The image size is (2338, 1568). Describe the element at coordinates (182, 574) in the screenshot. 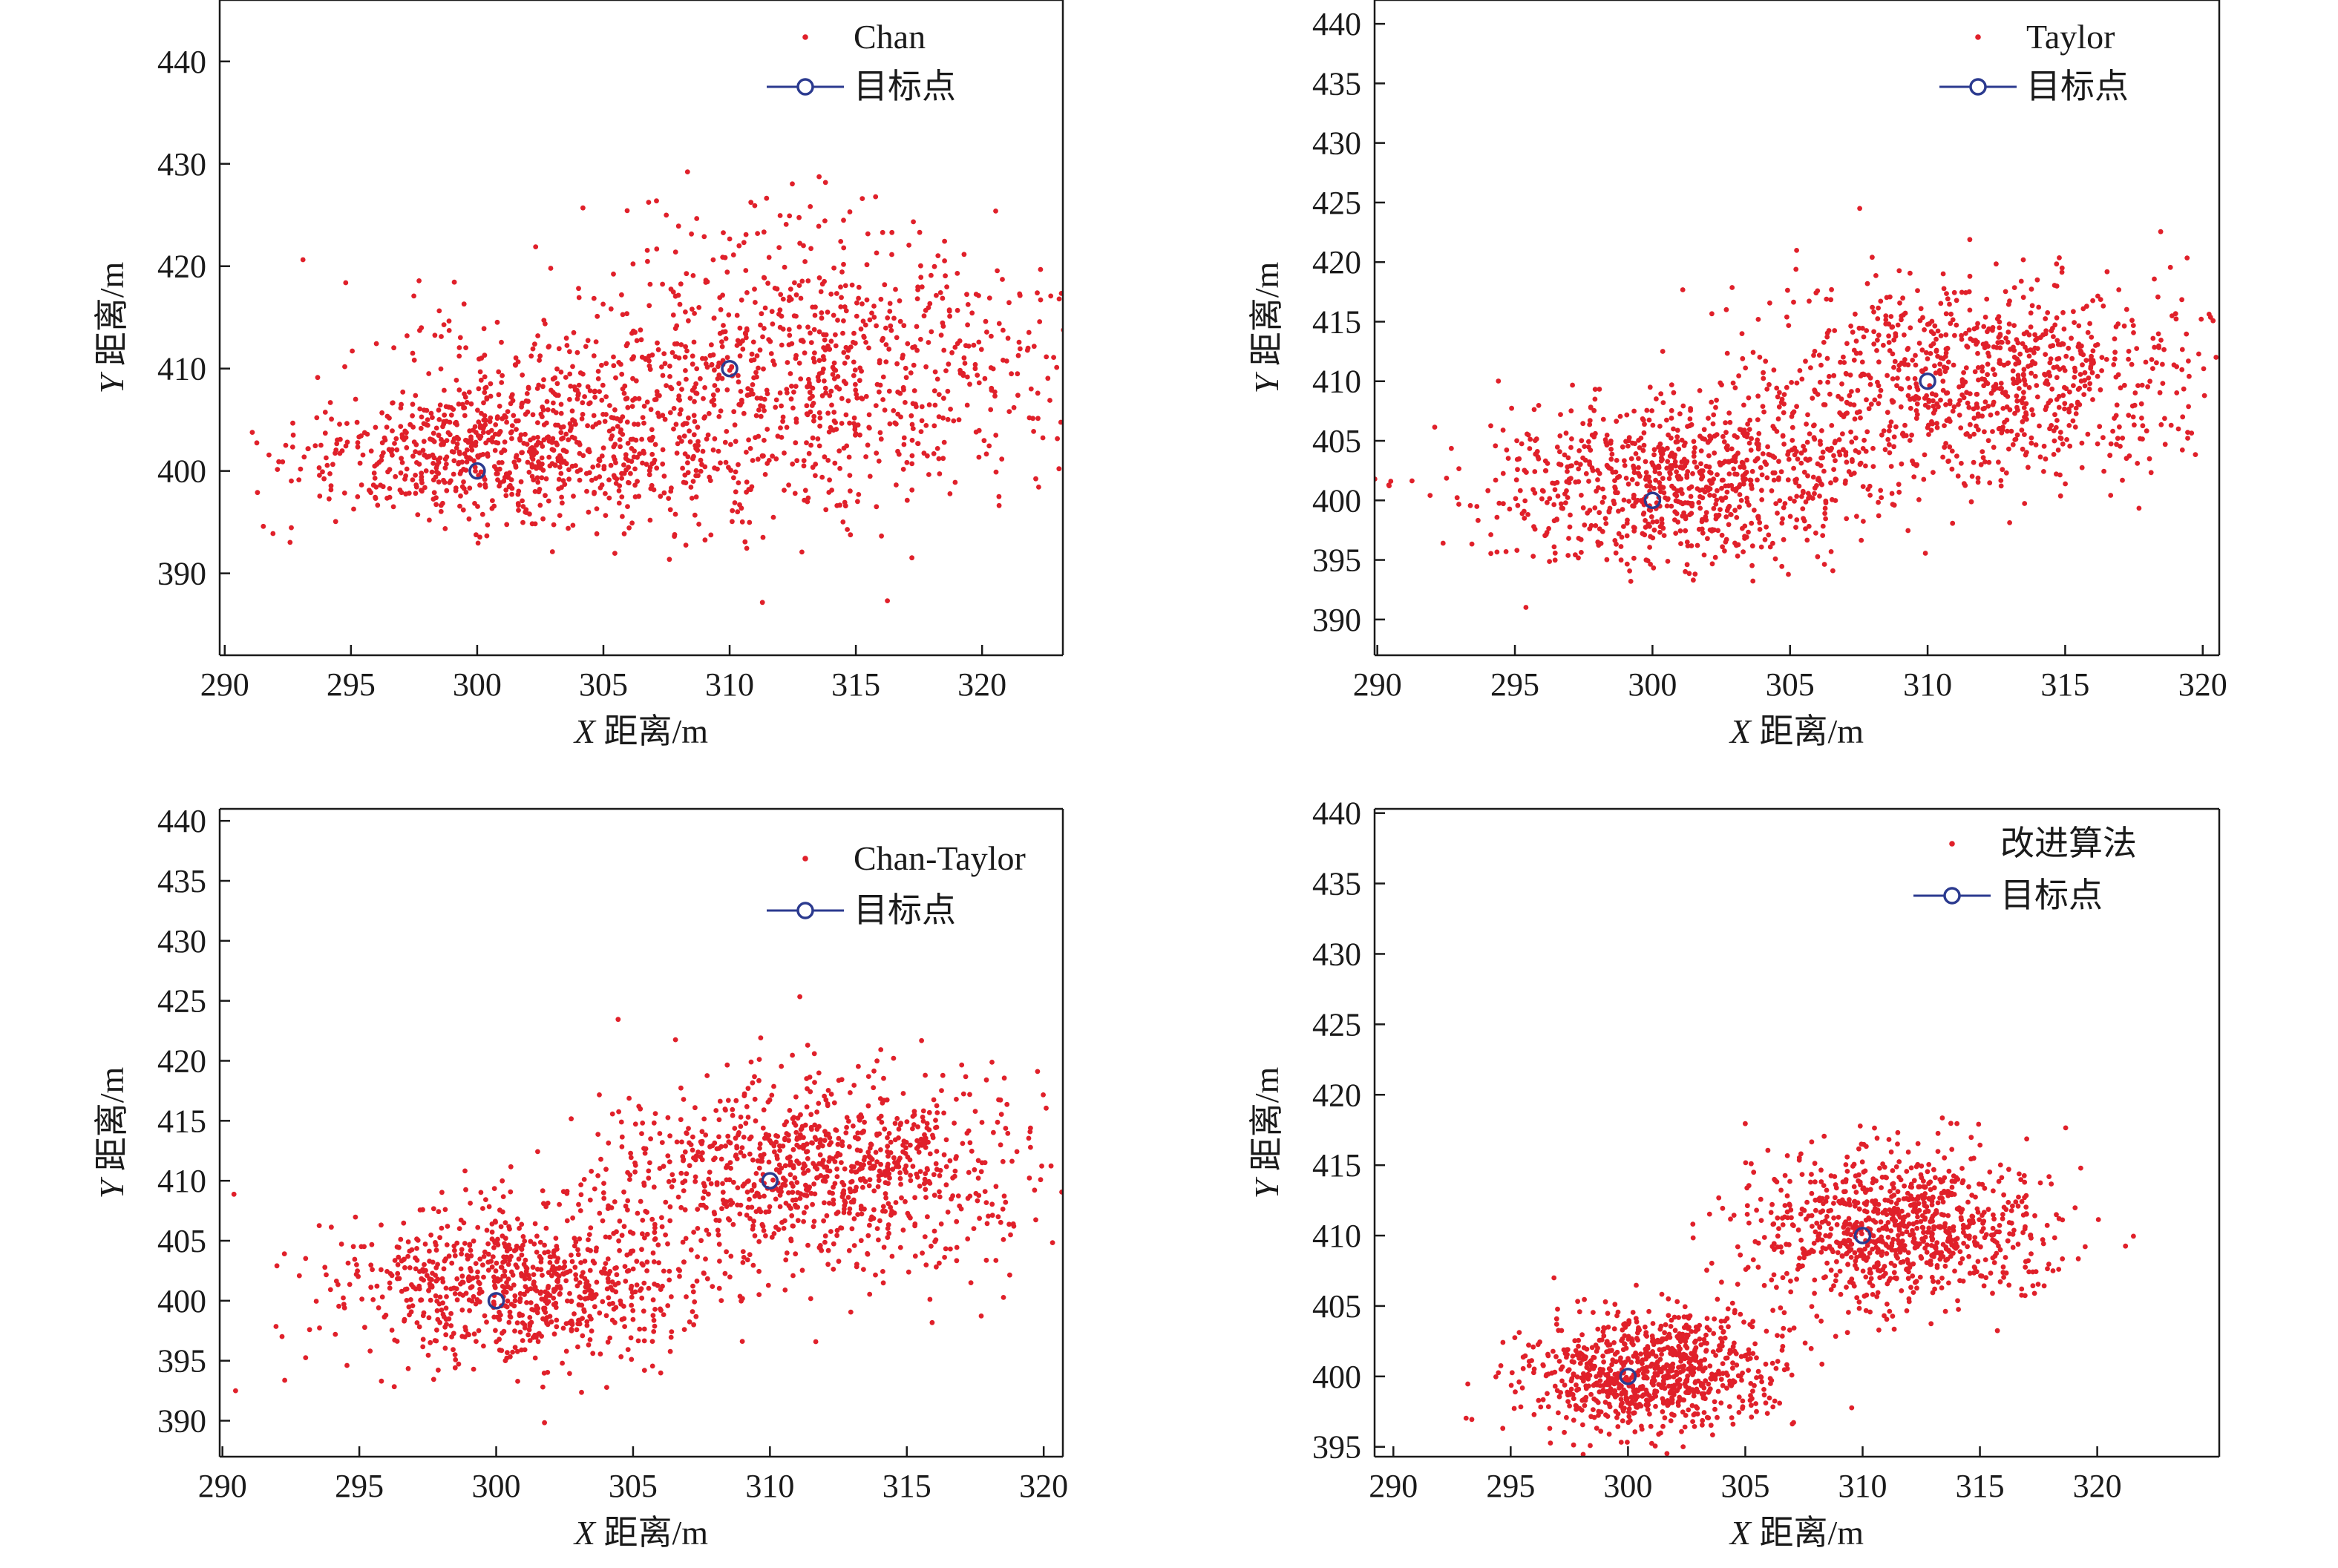

I see `y-tick-label: 390` at that location.